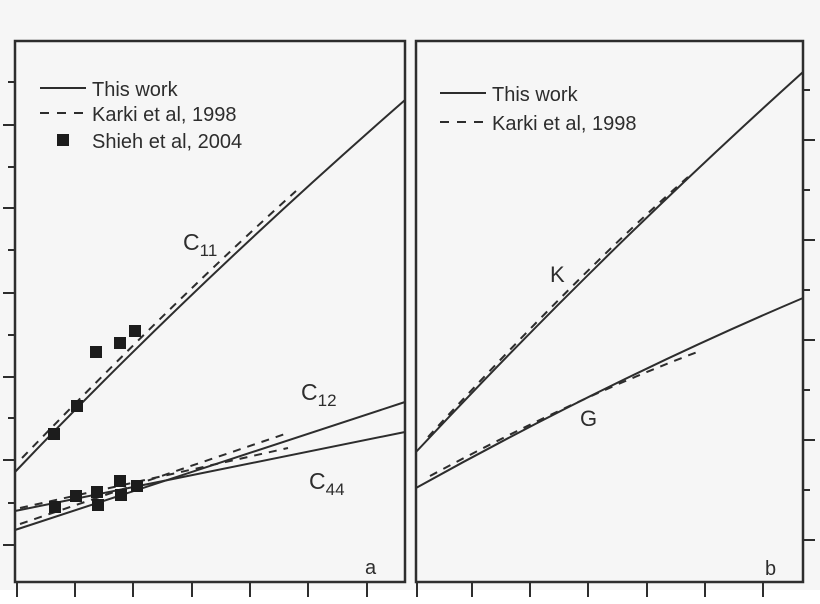 This screenshot has height=604, width=820. Describe the element at coordinates (588, 418) in the screenshot. I see `curve-label-g: G` at that location.